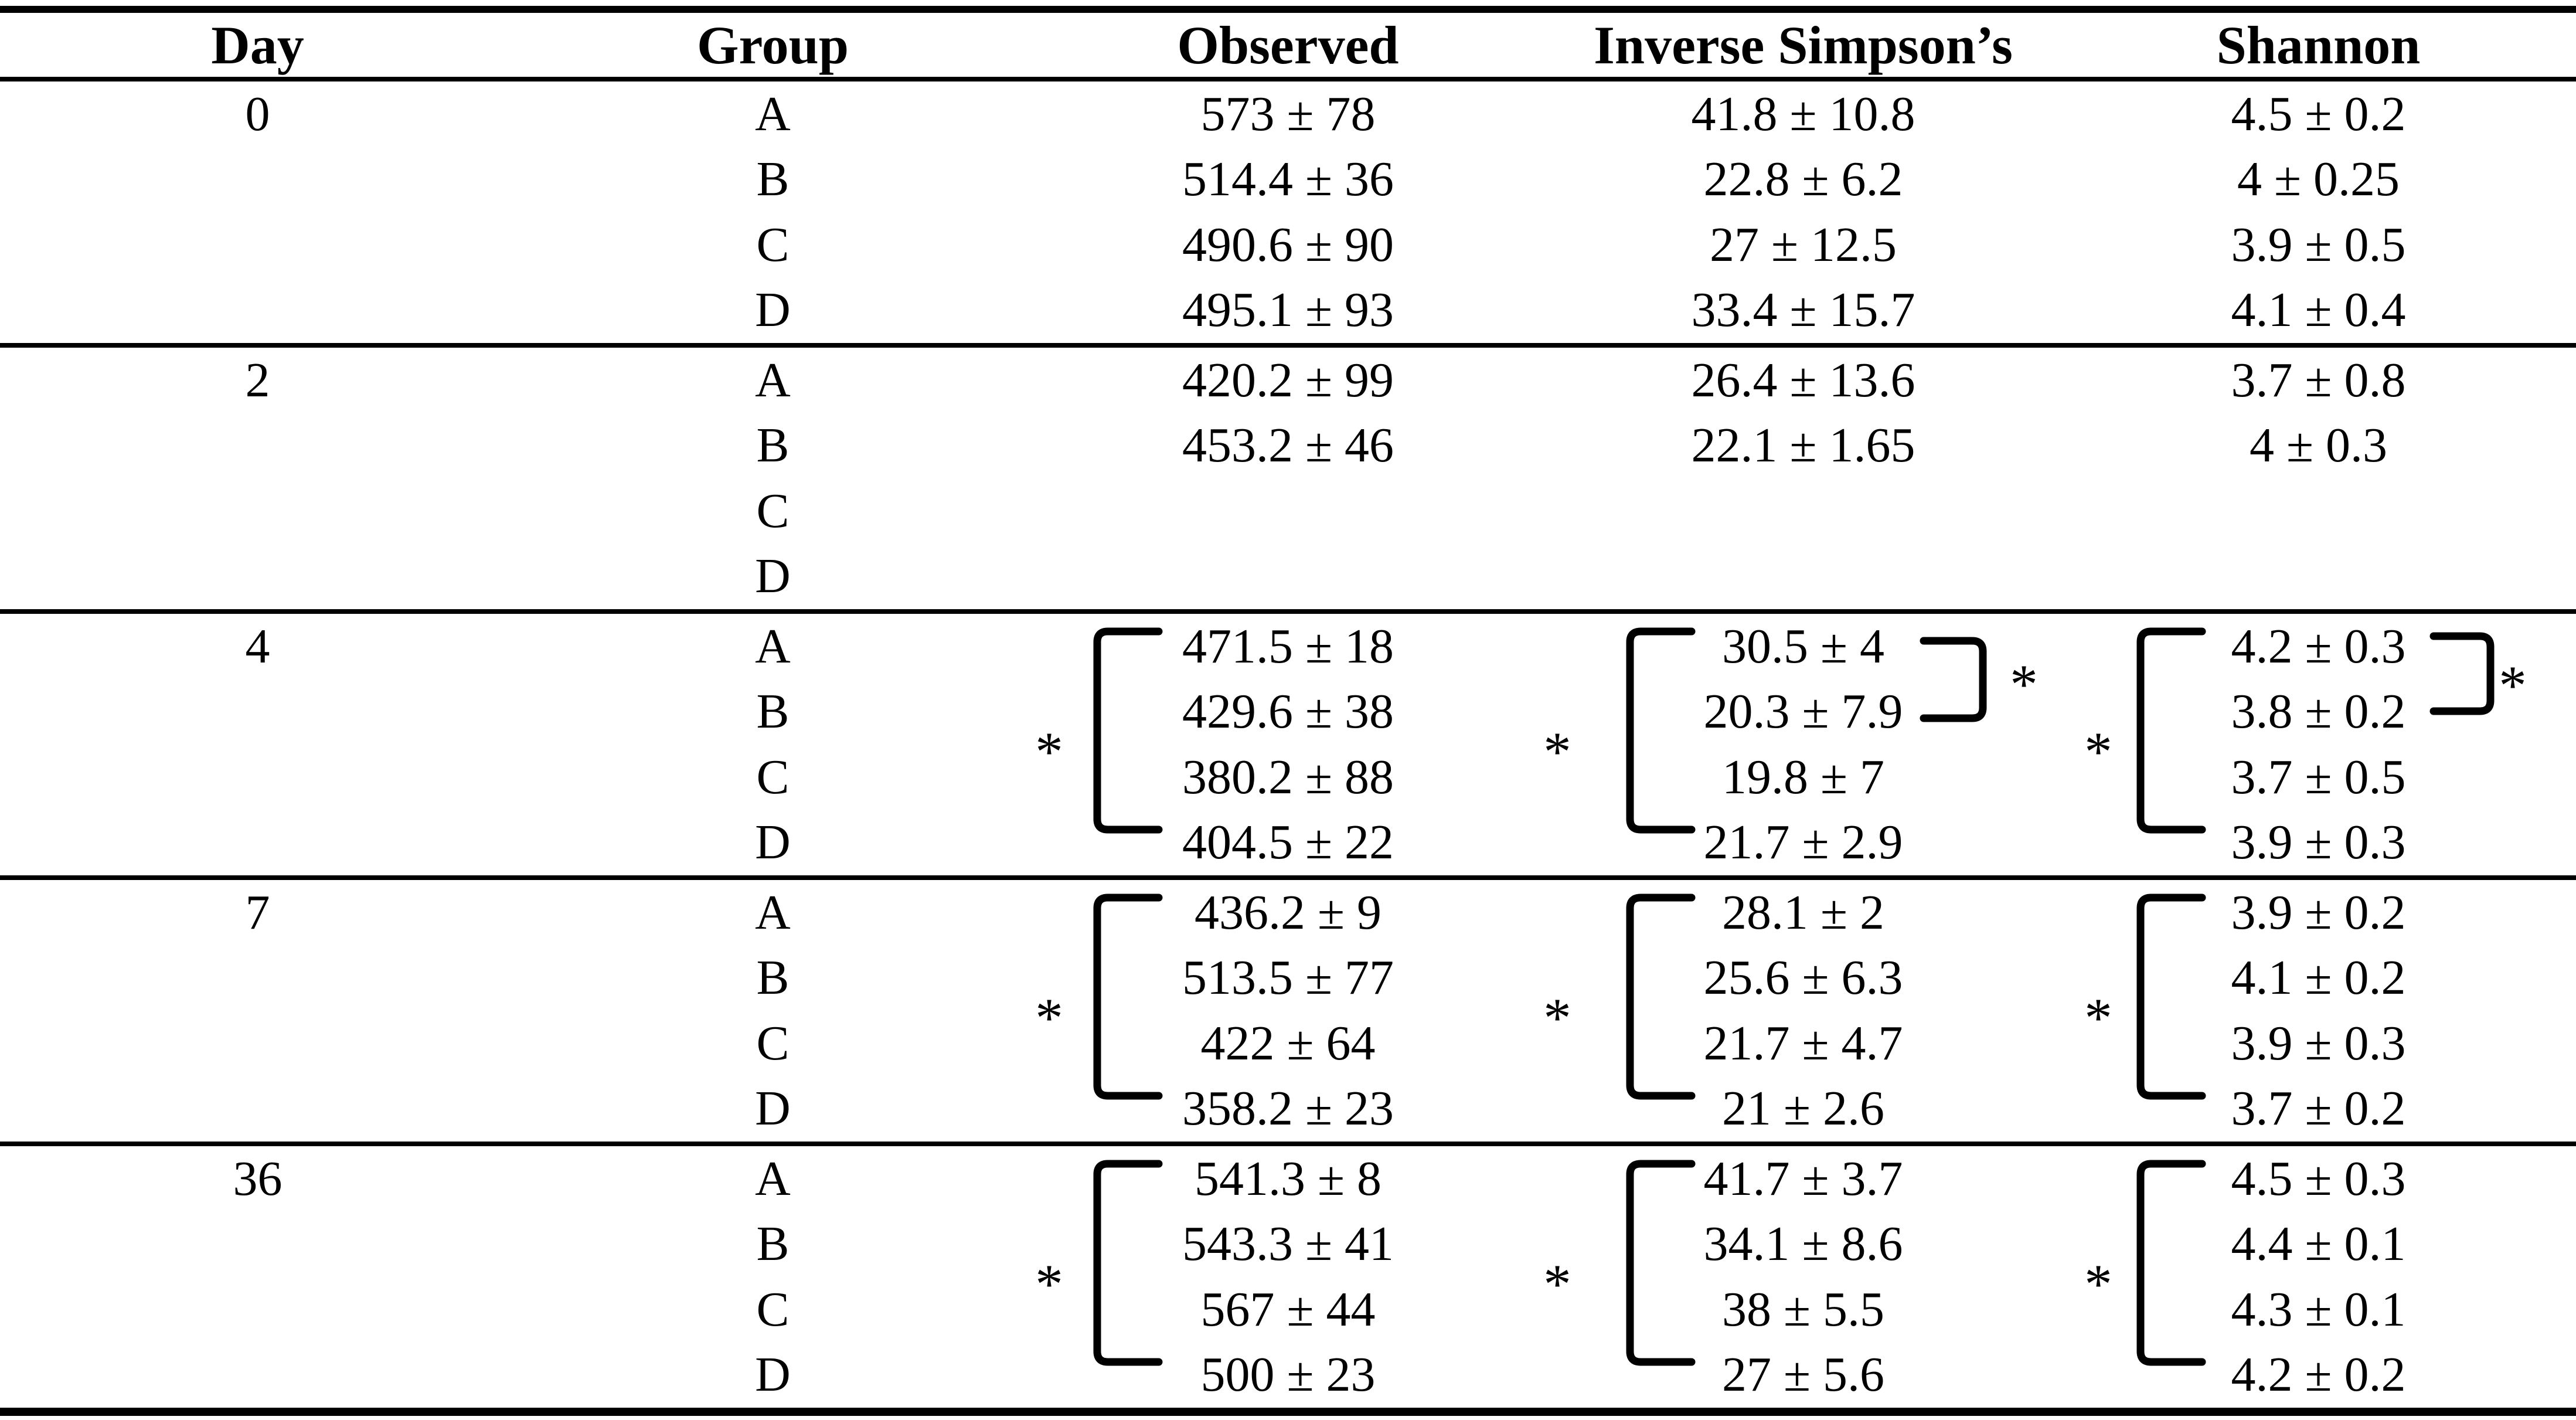 Image resolution: width=2576 pixels, height=1420 pixels. I want to click on shannon-value: 3.8 ± 0.2, so click(2318, 711).